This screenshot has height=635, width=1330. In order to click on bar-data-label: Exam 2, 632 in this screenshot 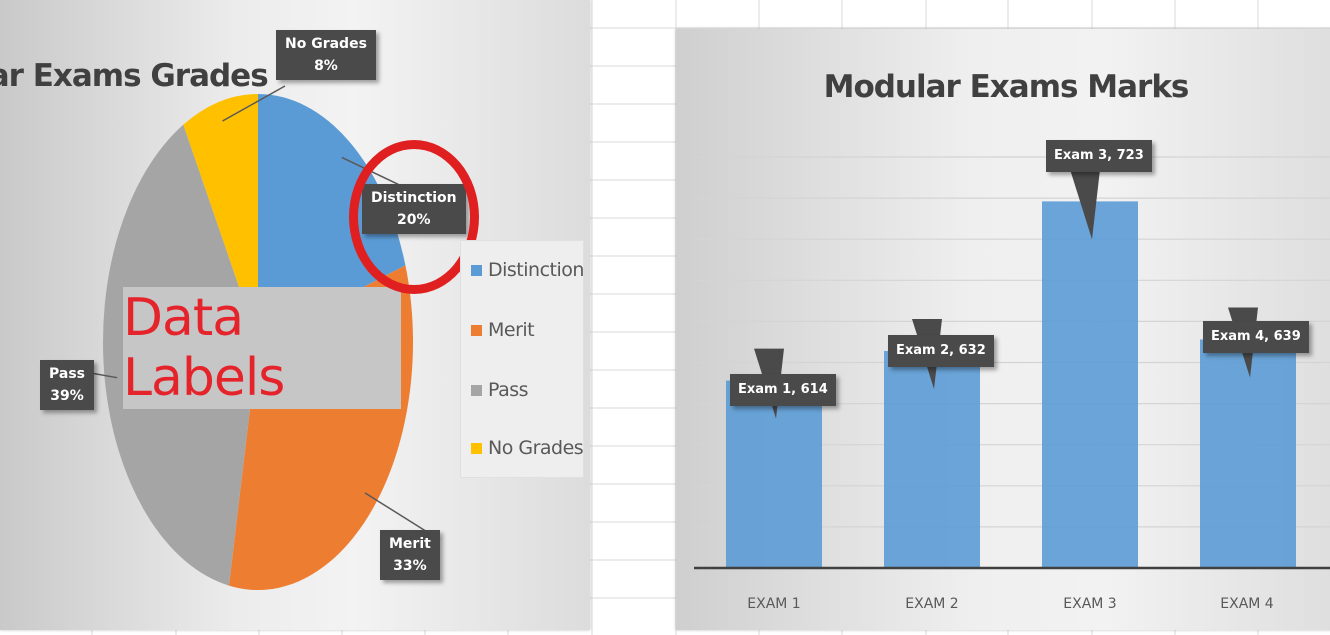, I will do `click(941, 351)`.